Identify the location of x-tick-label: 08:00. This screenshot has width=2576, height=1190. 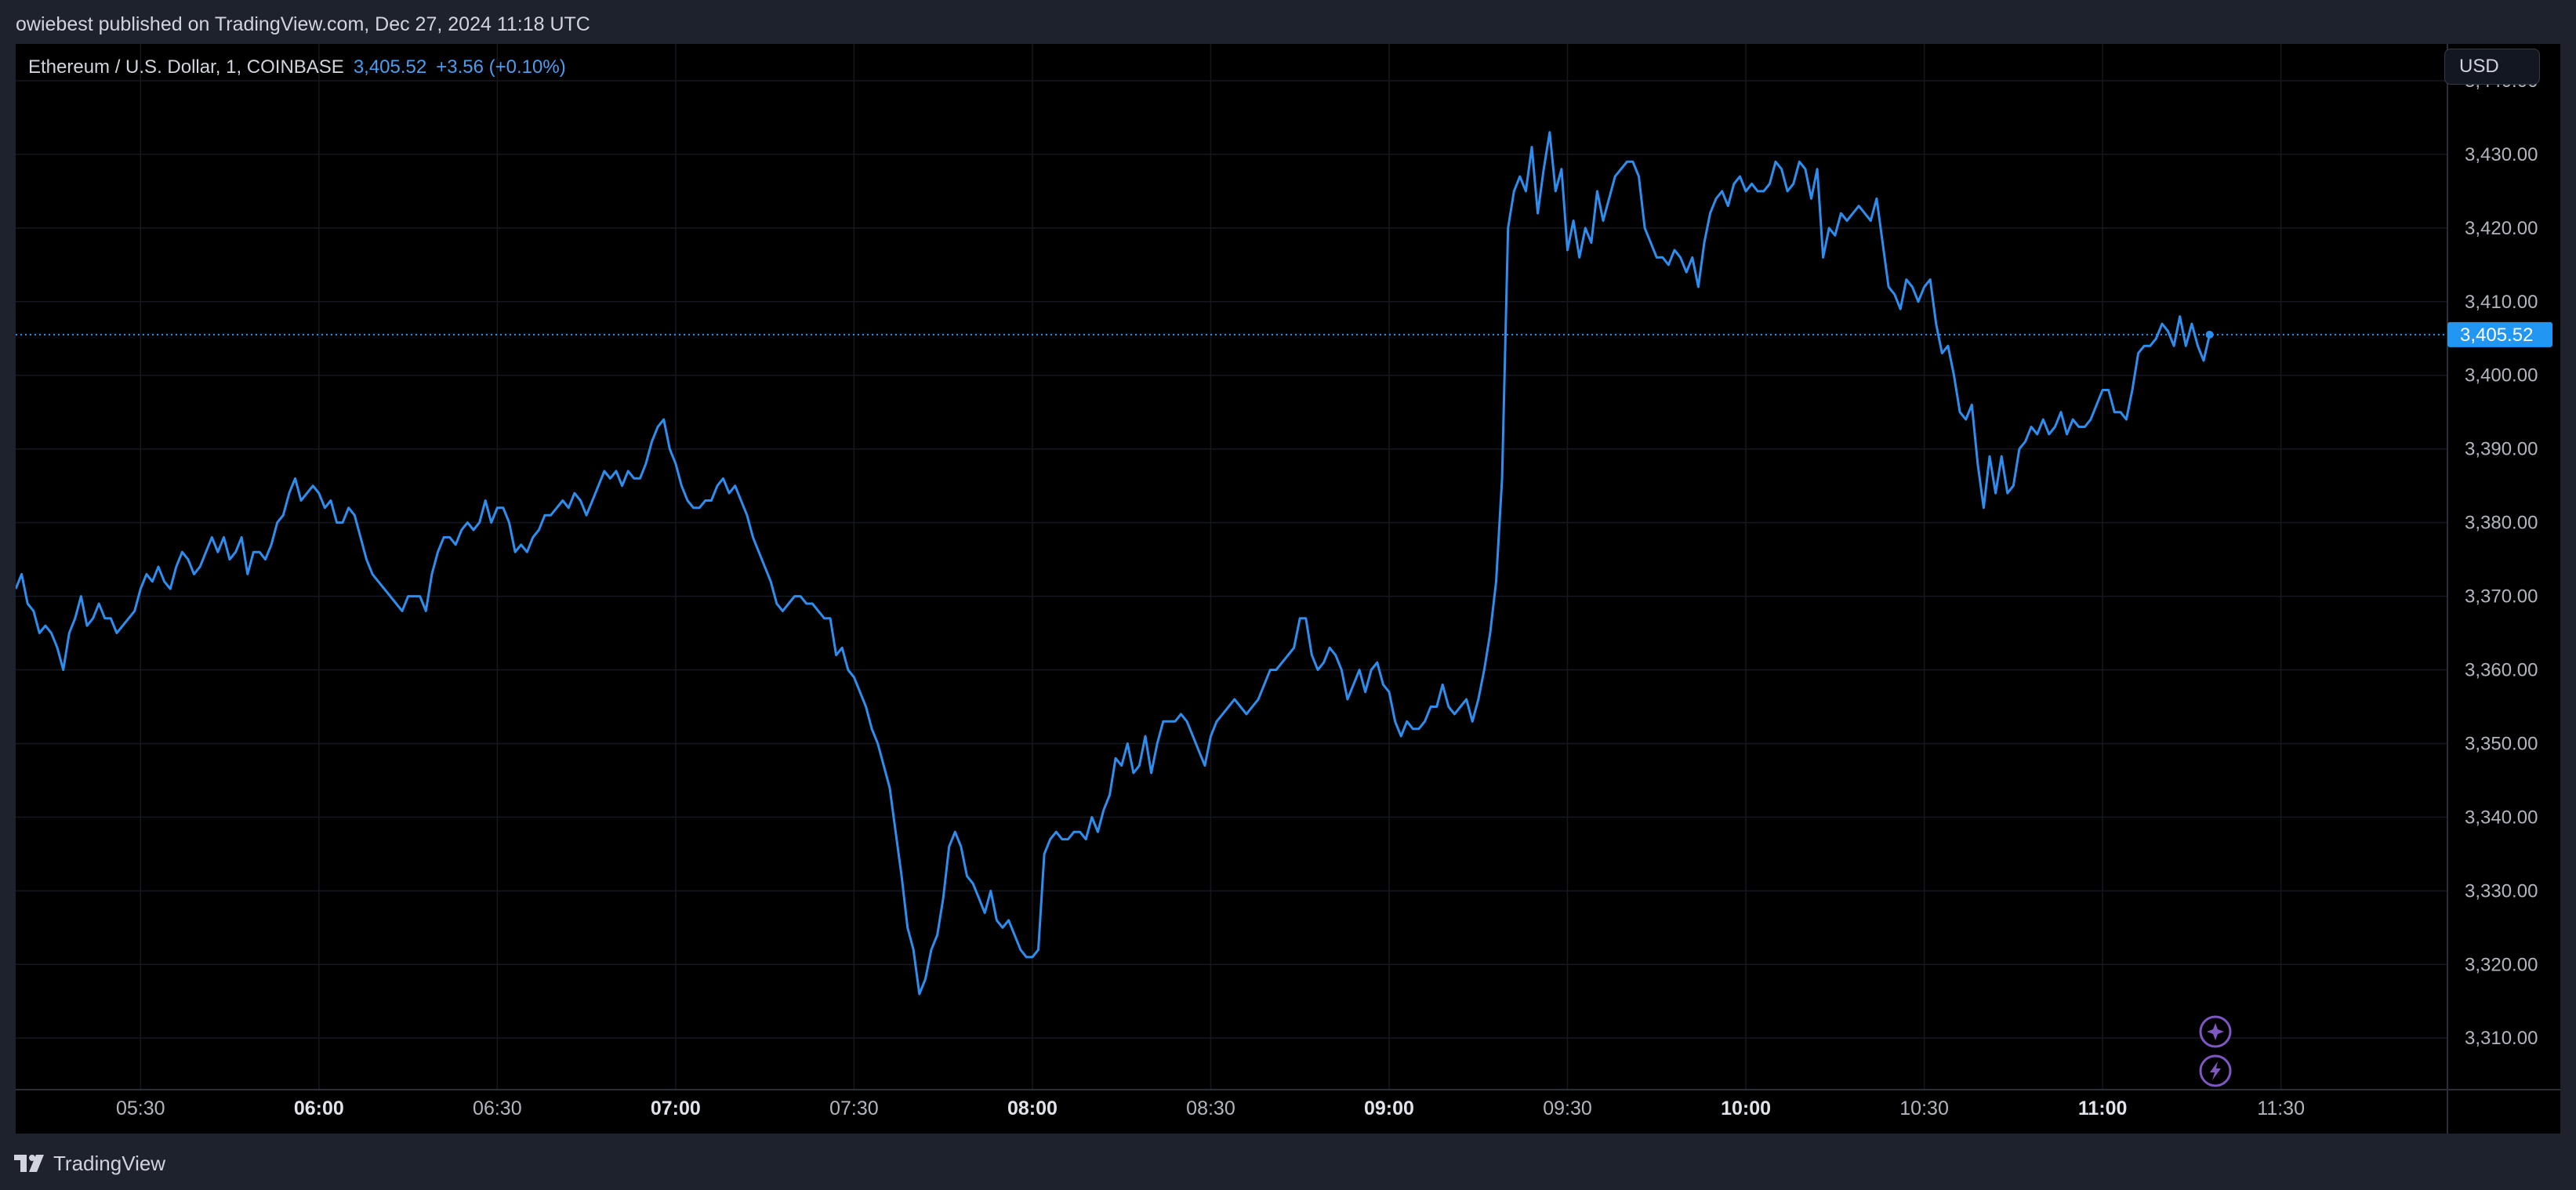
(1033, 1108).